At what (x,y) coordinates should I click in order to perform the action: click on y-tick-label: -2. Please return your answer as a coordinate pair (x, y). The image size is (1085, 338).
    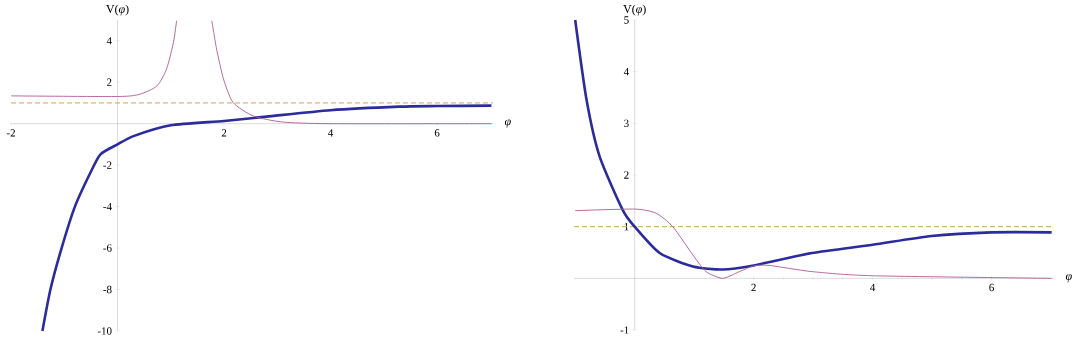
    Looking at the image, I should click on (107, 165).